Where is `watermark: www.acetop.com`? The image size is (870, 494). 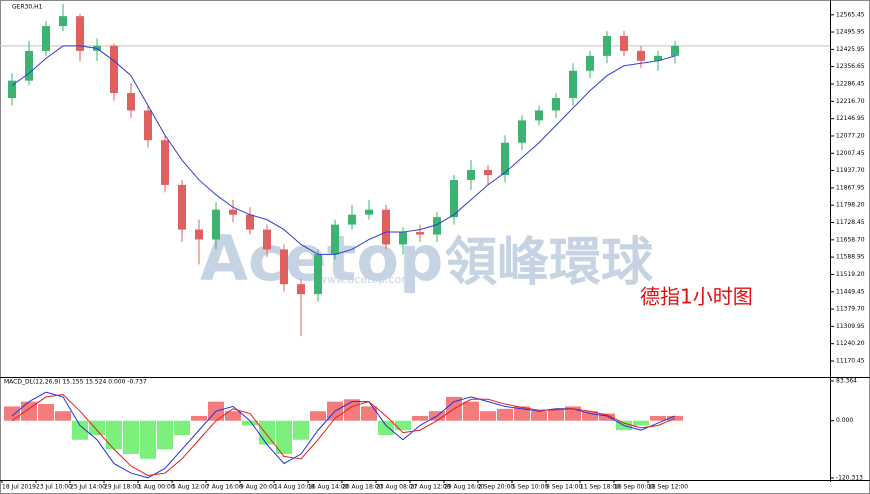 watermark: www.acetop.com is located at coordinates (365, 279).